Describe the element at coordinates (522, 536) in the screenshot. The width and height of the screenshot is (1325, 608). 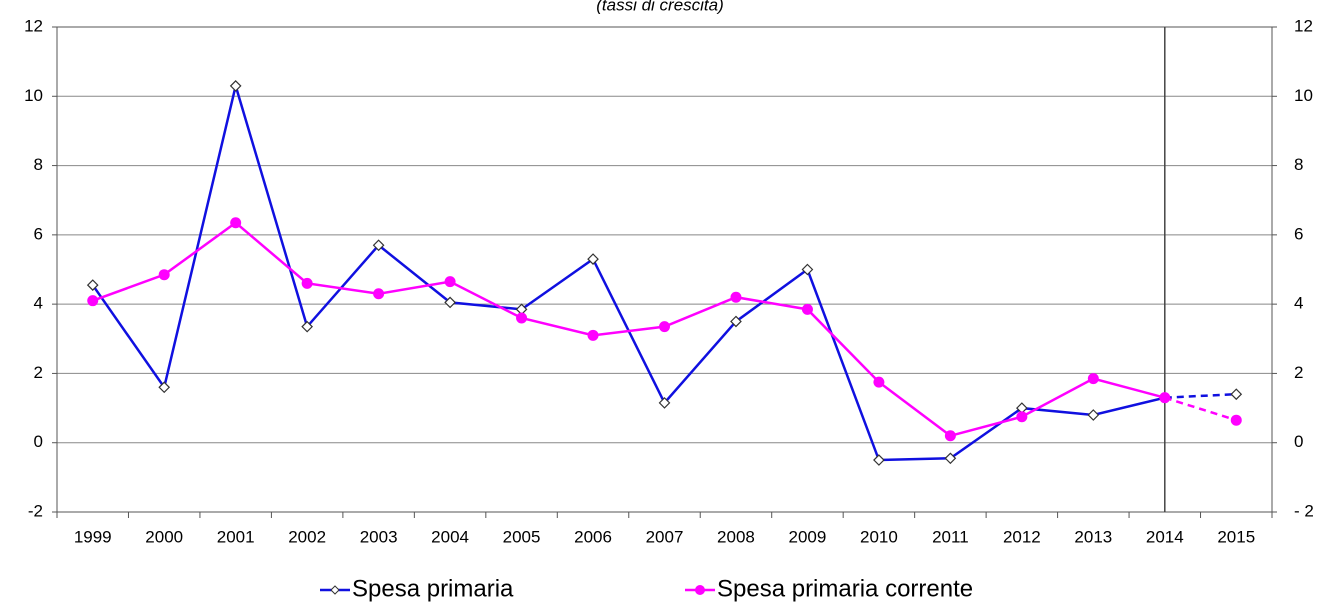
I see `x-tick-label: 2005` at that location.